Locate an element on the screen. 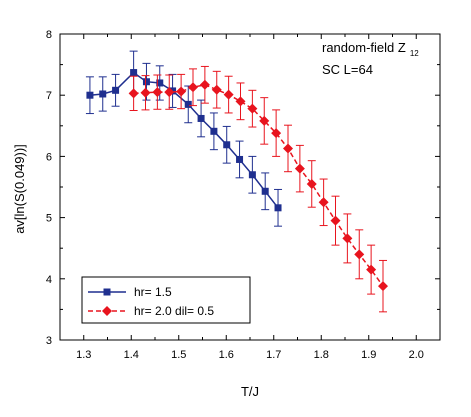 Image resolution: width=471 pixels, height=417 pixels. x-tick-label: 1.4 is located at coordinates (131, 355).